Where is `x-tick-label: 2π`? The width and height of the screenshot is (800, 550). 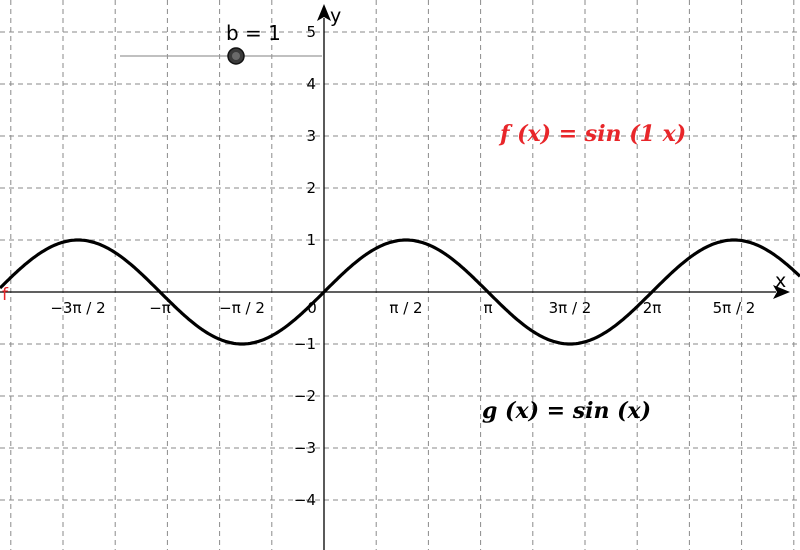
x-tick-label: 2π is located at coordinates (652, 308).